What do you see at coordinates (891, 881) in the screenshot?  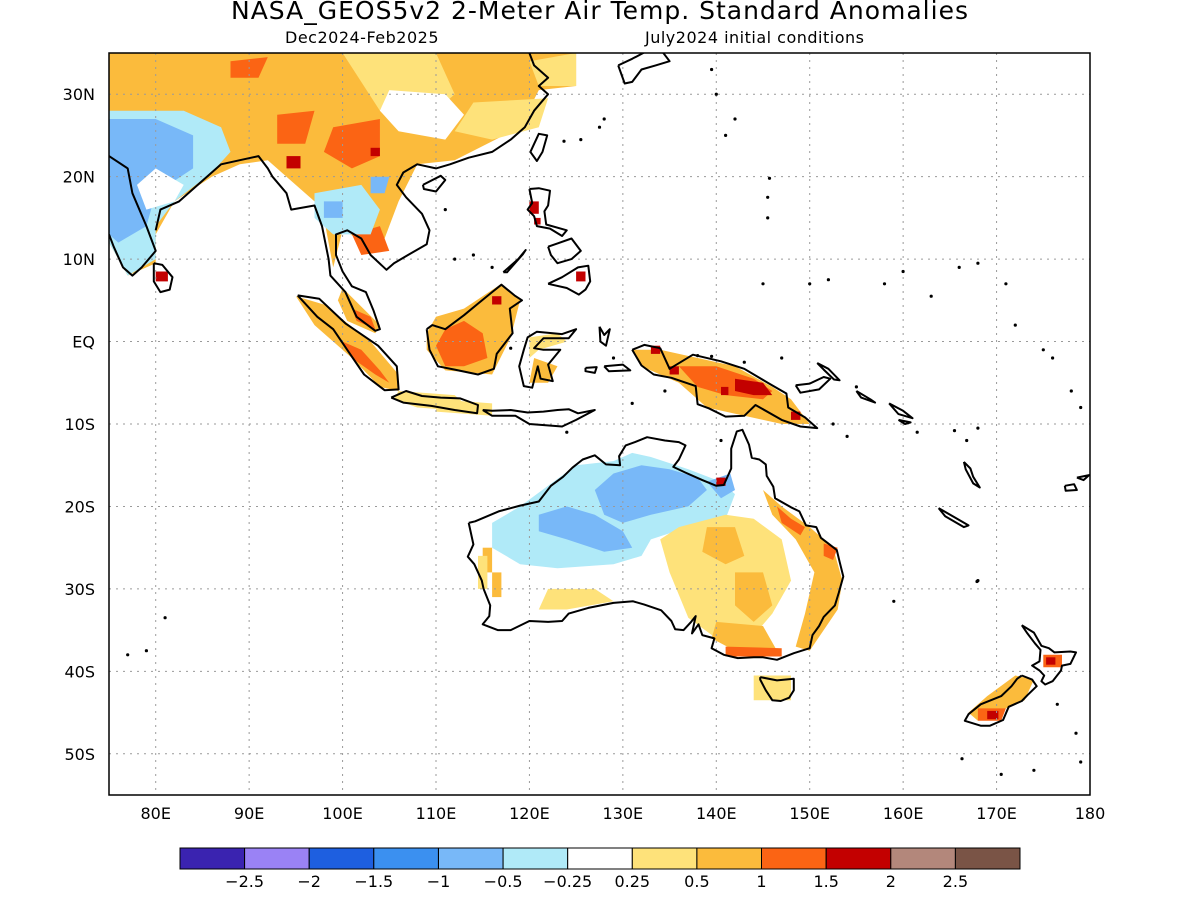 I see `colorbar-label: 2` at bounding box center [891, 881].